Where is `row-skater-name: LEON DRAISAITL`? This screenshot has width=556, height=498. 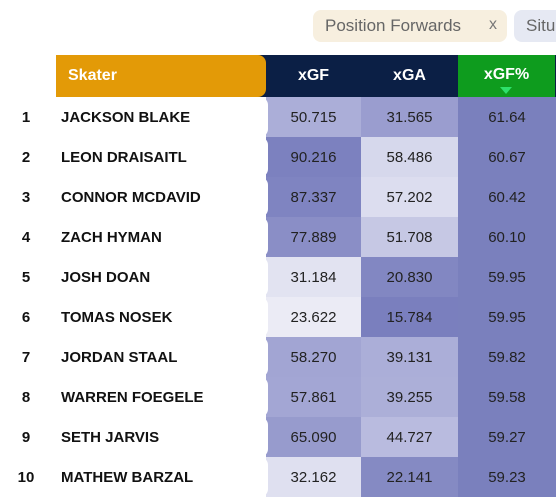 row-skater-name: LEON DRAISAITL is located at coordinates (161, 157).